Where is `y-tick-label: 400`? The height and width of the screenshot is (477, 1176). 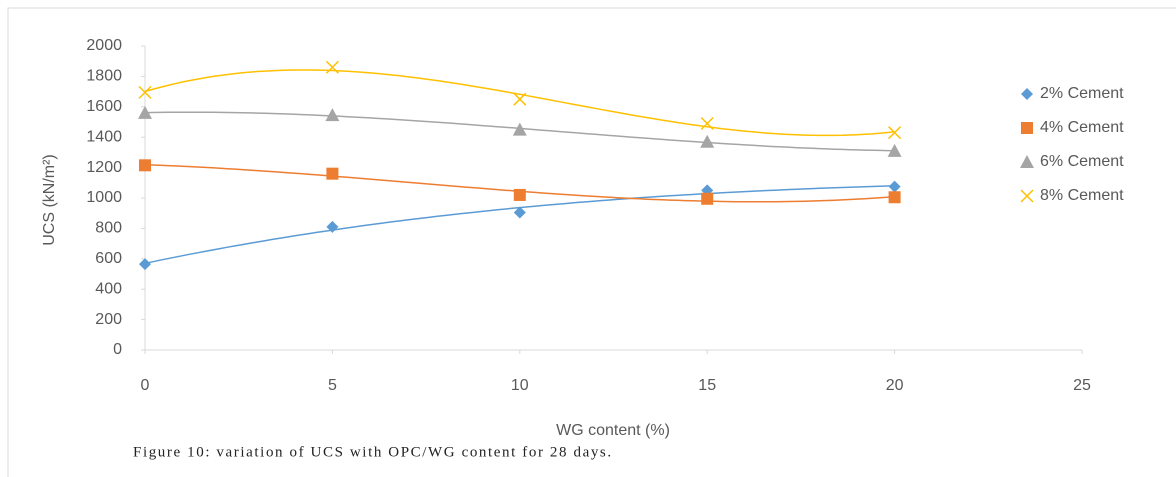
y-tick-label: 400 is located at coordinates (108, 288).